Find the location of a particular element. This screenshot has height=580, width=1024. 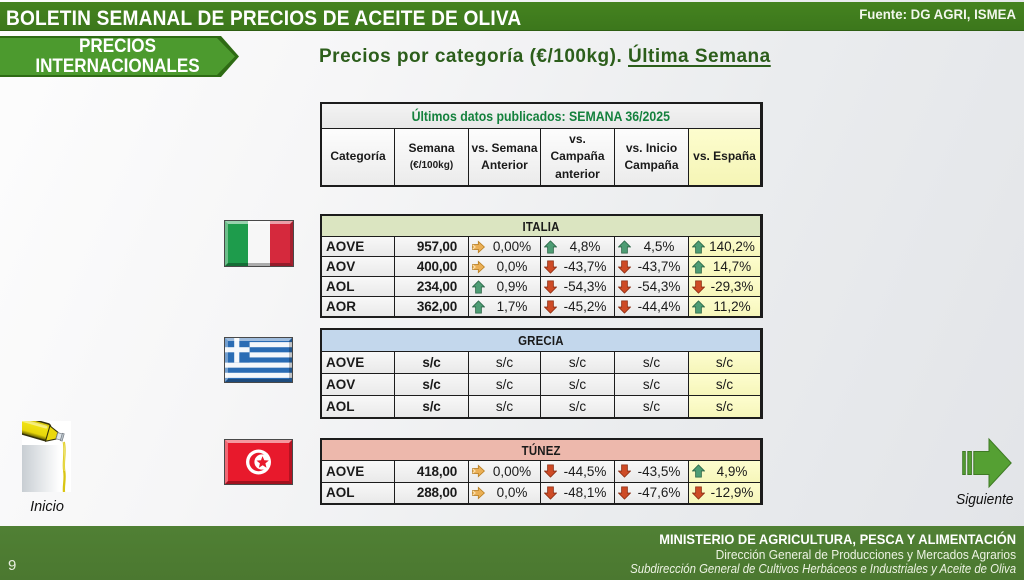

tab-line1: PRECIOS is located at coordinates (117, 46).